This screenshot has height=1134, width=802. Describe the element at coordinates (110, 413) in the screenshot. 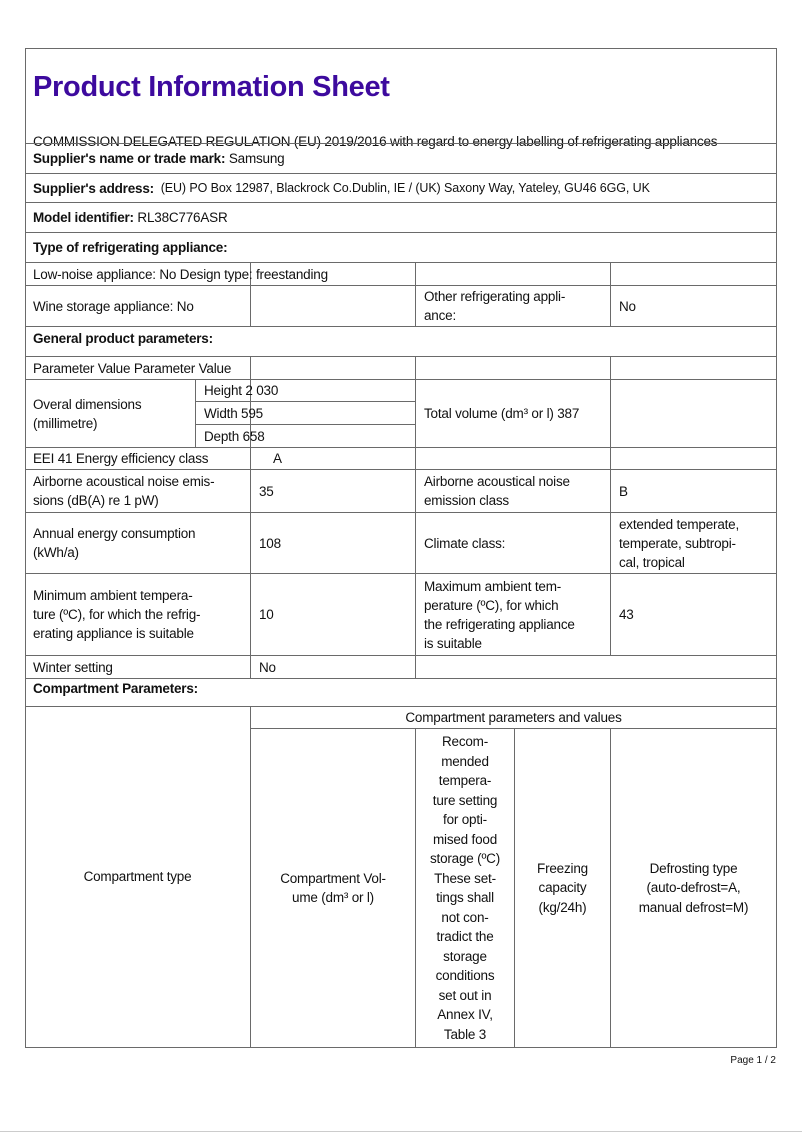

I see `dimensions-label: Overal dimensions (millimetre)` at that location.